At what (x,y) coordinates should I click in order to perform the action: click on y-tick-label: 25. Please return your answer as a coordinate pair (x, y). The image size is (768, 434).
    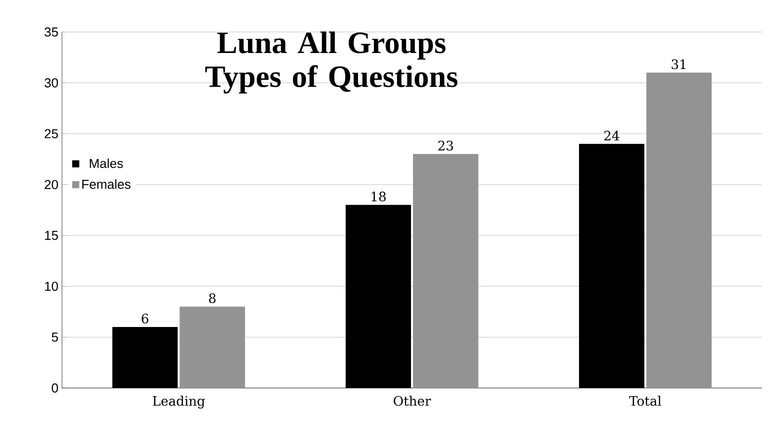
    Looking at the image, I should click on (51, 133).